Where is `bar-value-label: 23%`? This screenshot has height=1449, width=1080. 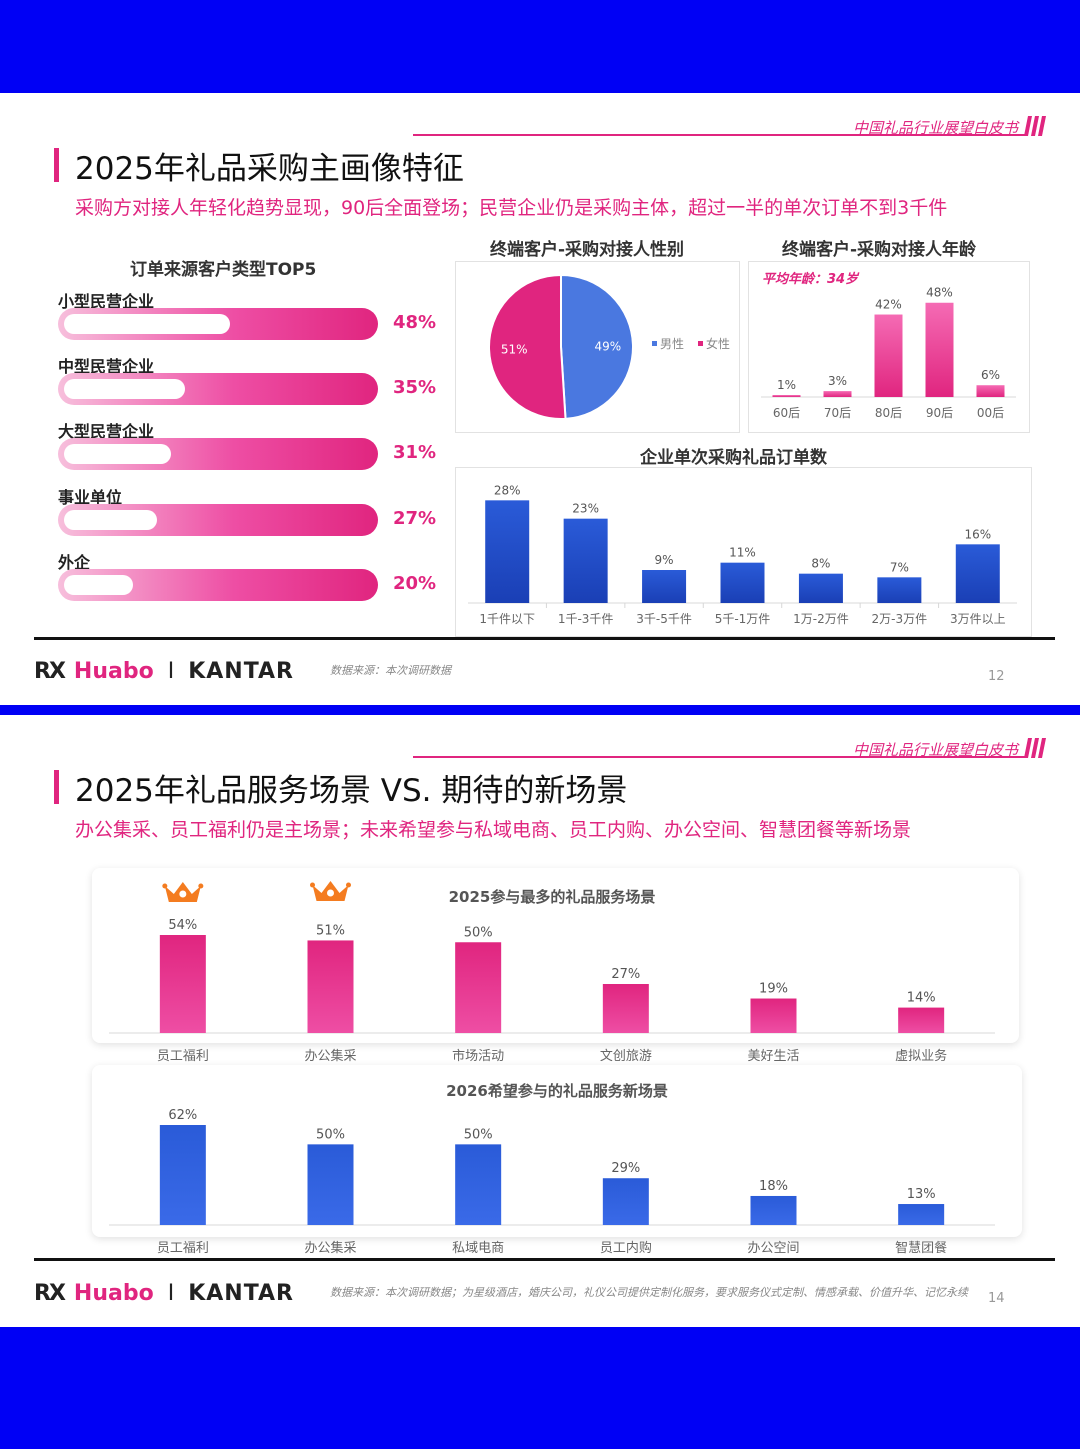
bar-value-label: 23% is located at coordinates (585, 509).